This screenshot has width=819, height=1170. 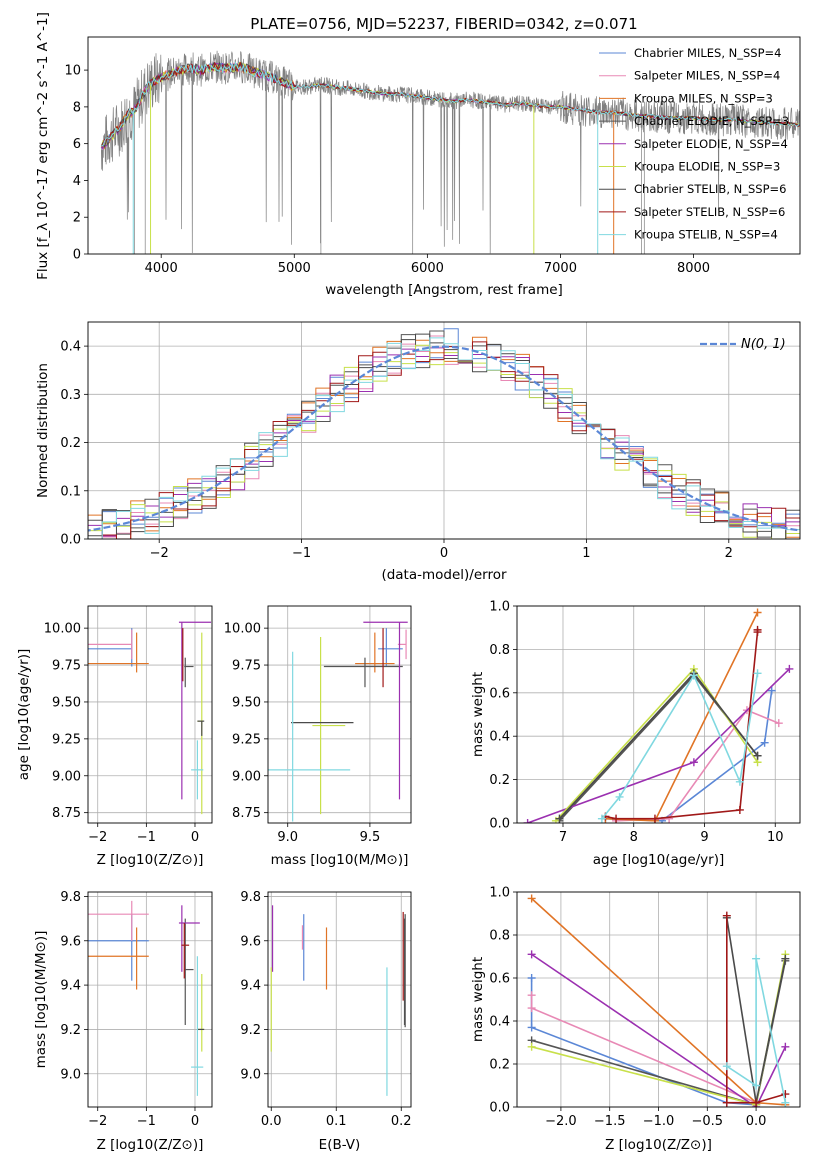 What do you see at coordinates (24, 715) in the screenshot?
I see `y-axis-label: age [log10(age/yr)]` at bounding box center [24, 715].